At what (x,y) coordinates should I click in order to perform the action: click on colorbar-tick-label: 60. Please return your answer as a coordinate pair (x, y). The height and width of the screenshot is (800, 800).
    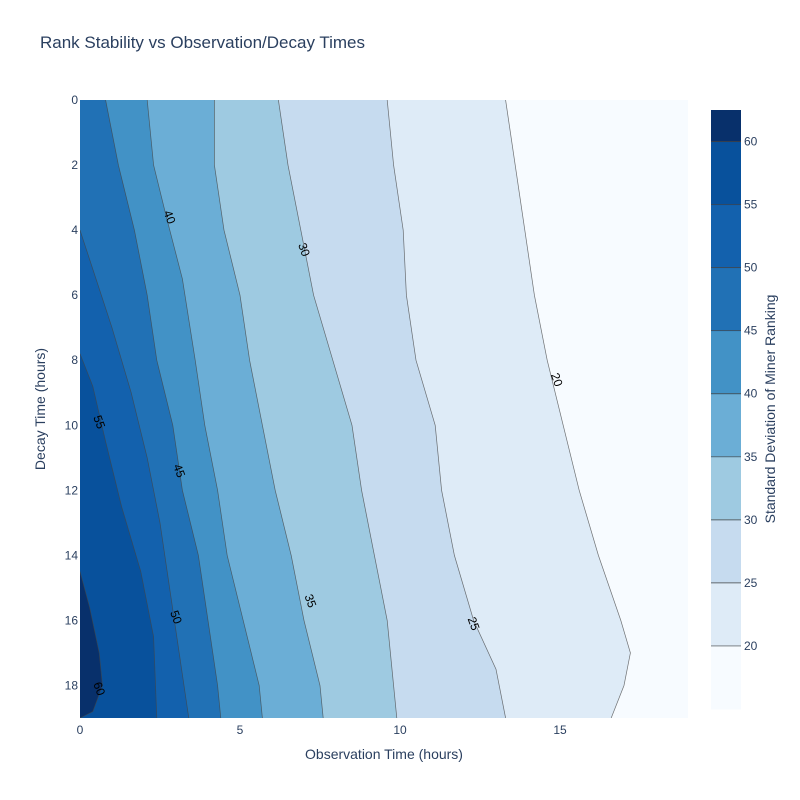
    Looking at the image, I should click on (751, 142).